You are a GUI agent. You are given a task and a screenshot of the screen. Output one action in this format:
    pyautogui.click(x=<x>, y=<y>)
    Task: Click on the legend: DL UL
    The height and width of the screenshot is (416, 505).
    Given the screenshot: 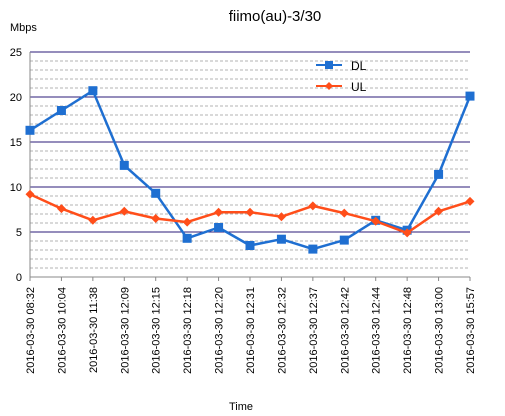 What is the action you would take?
    pyautogui.click(x=341, y=76)
    